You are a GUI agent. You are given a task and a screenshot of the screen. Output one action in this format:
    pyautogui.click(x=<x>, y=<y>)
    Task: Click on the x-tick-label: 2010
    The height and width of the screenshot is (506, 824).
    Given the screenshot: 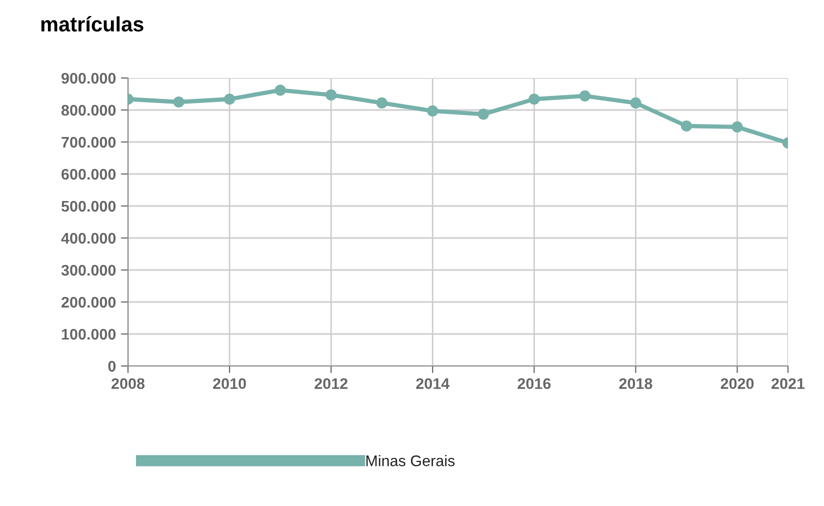 What is the action you would take?
    pyautogui.click(x=229, y=384)
    